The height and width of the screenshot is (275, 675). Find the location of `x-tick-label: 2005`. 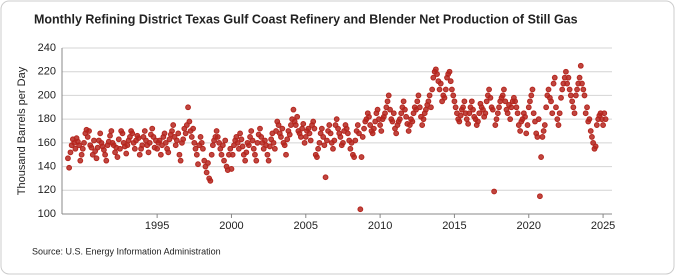

x-tick-label: 2005 is located at coordinates (306, 226).